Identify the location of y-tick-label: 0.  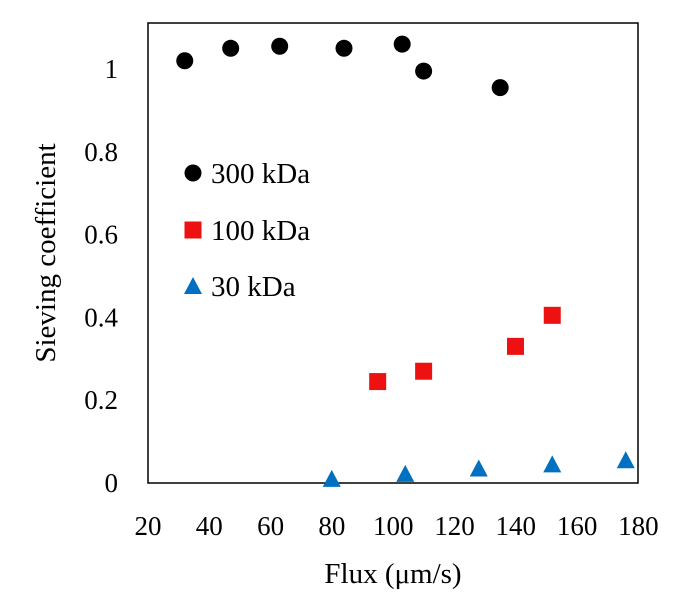
(112, 483).